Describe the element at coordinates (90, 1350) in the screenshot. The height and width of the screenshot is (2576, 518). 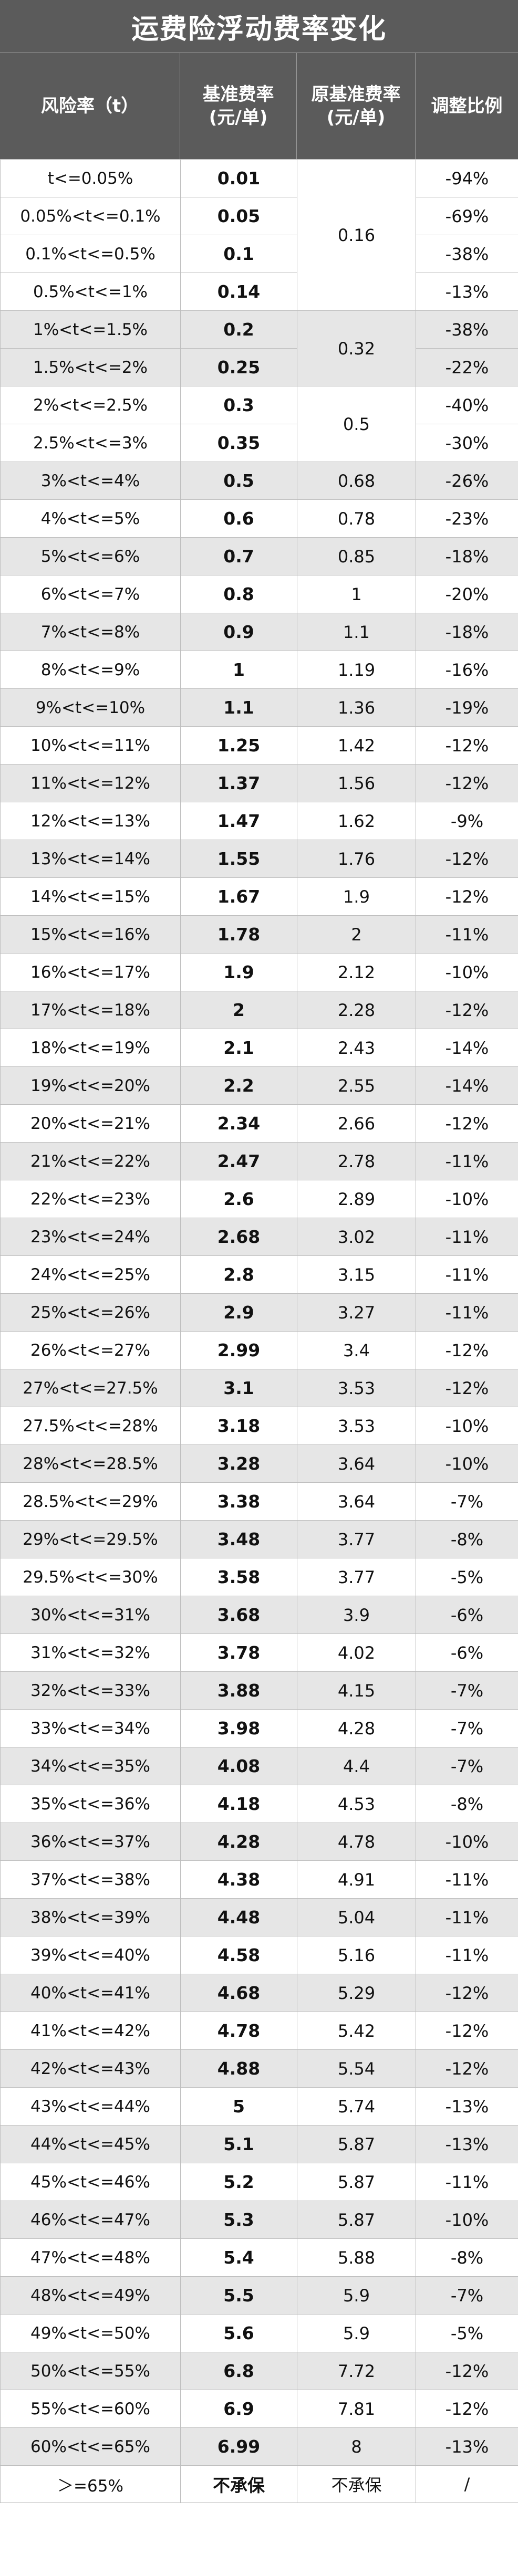
I see `risk-rate-cell: 26%<t<=27%` at that location.